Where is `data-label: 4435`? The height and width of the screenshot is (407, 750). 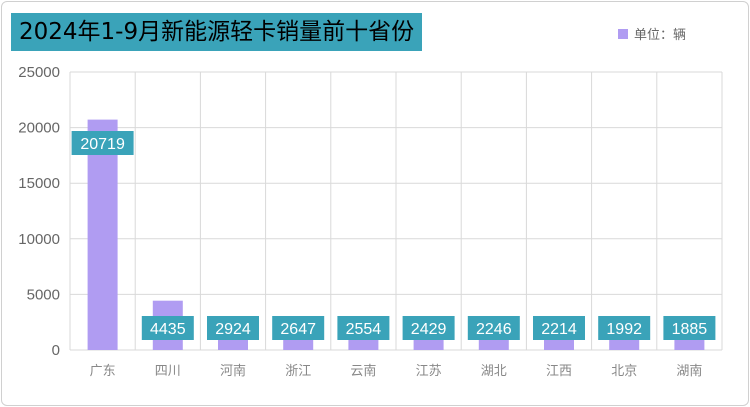
data-label: 4435 is located at coordinates (168, 329).